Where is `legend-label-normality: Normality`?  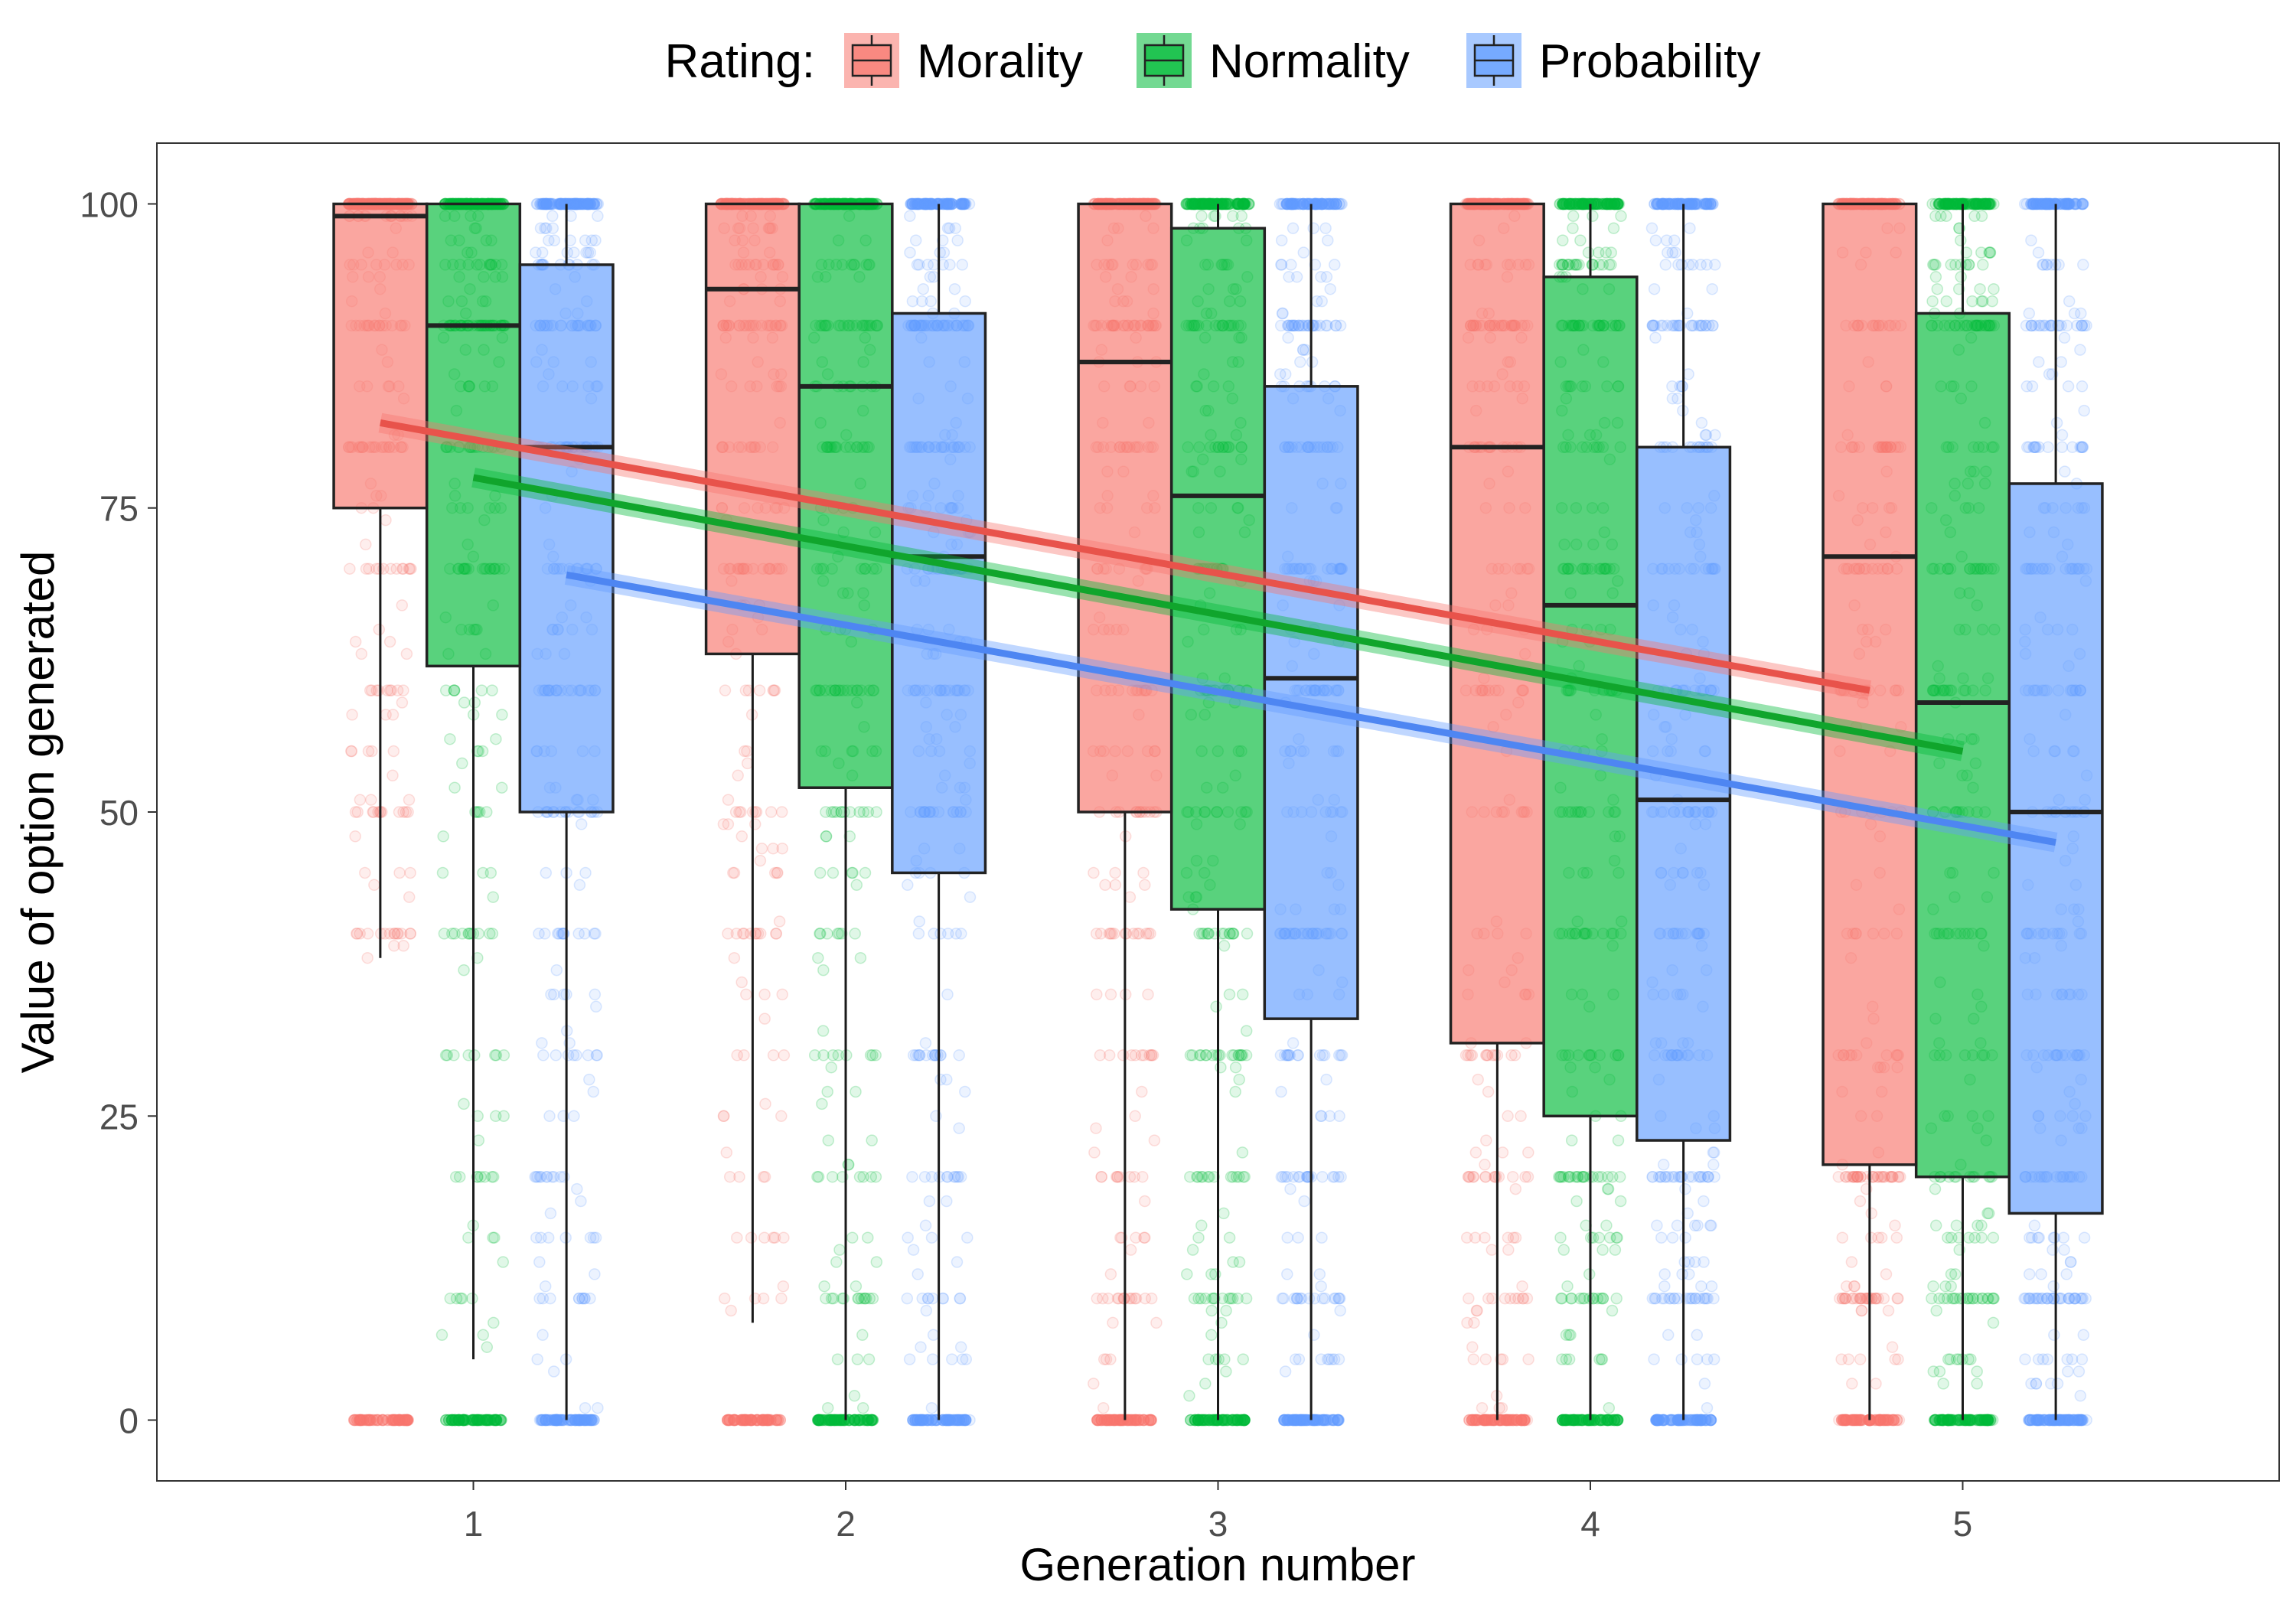 legend-label-normality: Normality is located at coordinates (1309, 61).